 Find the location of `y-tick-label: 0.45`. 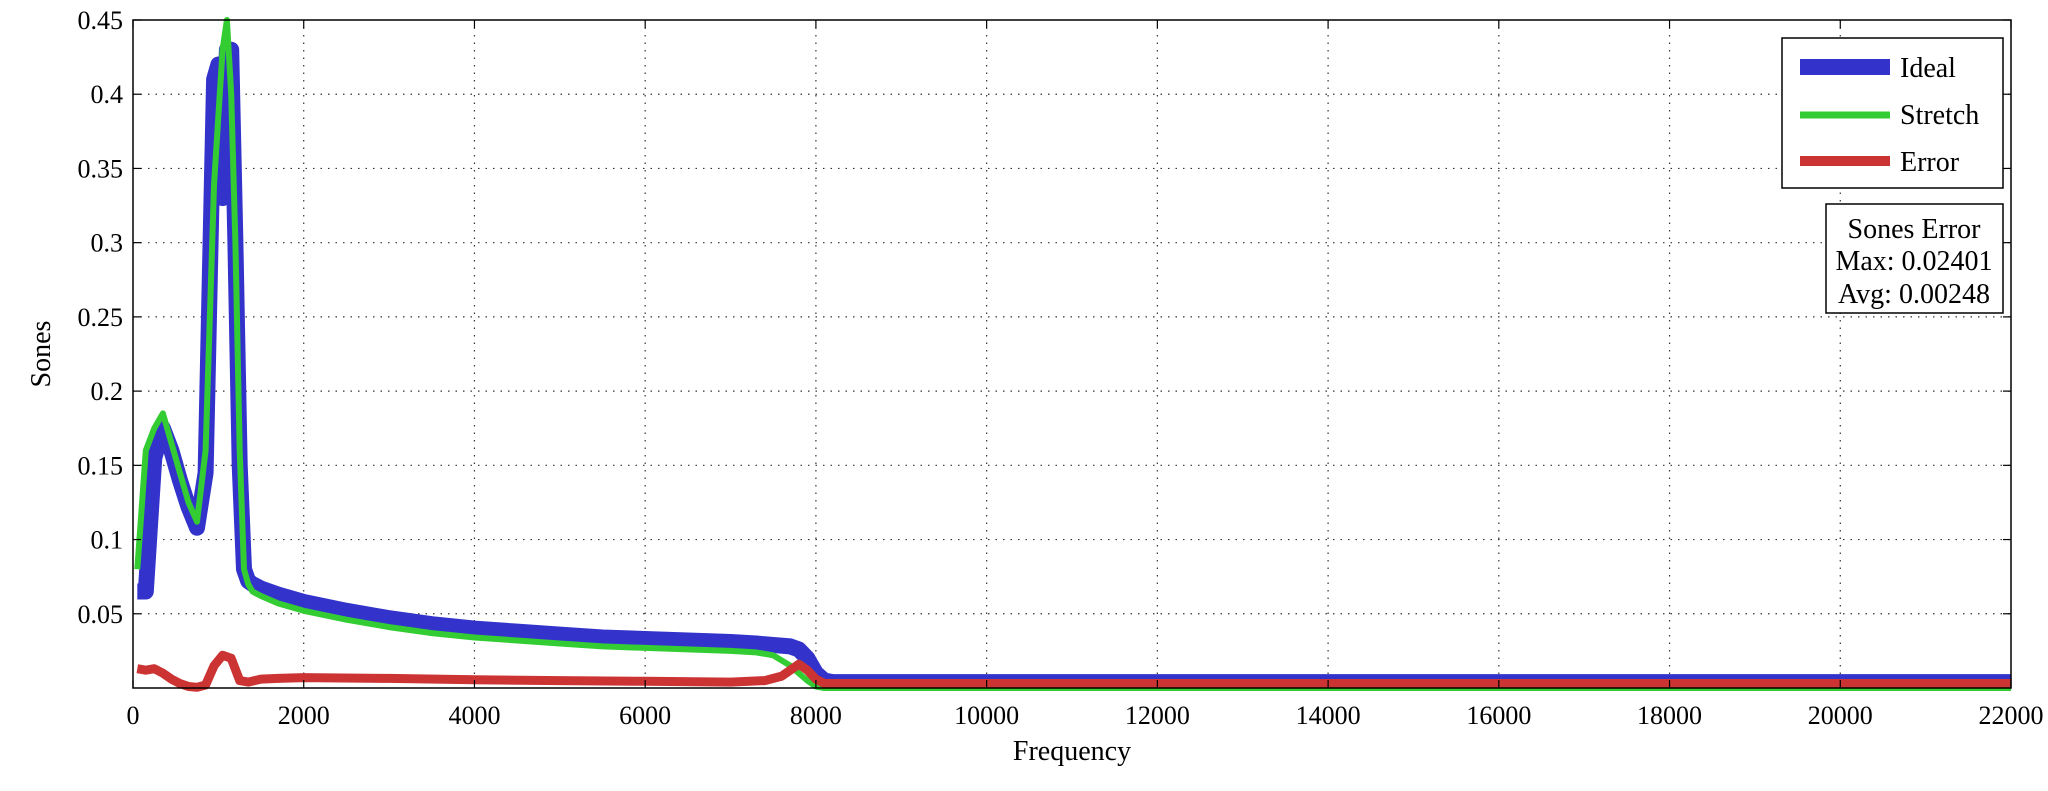

y-tick-label: 0.45 is located at coordinates (101, 20).